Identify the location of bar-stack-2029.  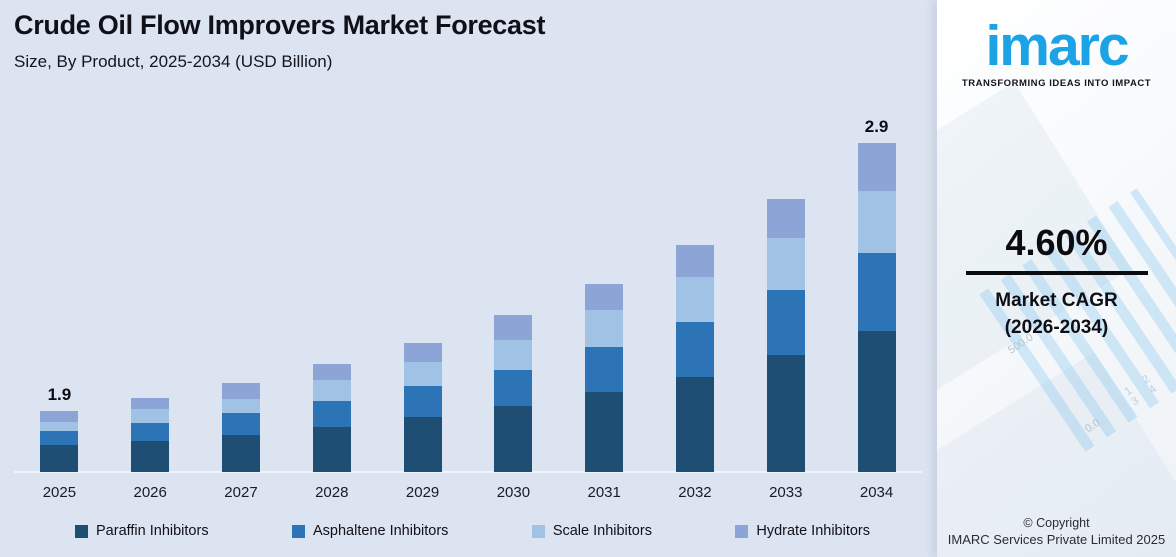
(422, 407).